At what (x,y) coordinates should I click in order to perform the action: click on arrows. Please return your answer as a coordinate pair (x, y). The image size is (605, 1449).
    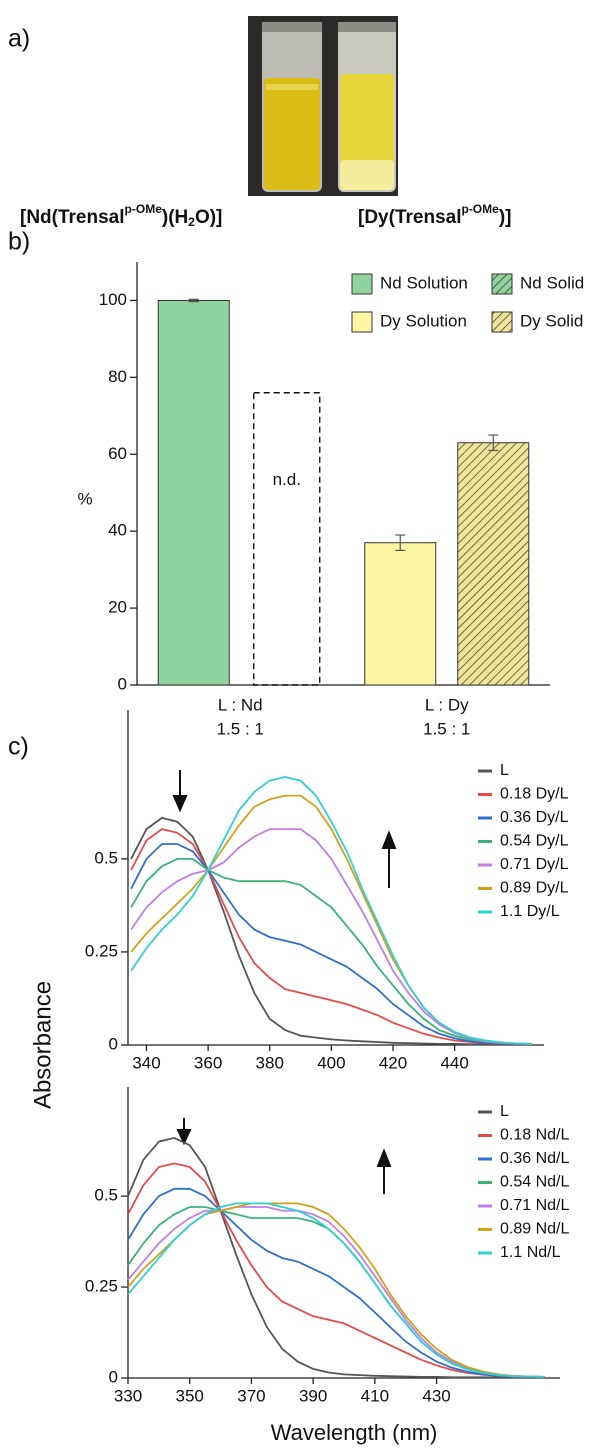
    Looking at the image, I should click on (284, 982).